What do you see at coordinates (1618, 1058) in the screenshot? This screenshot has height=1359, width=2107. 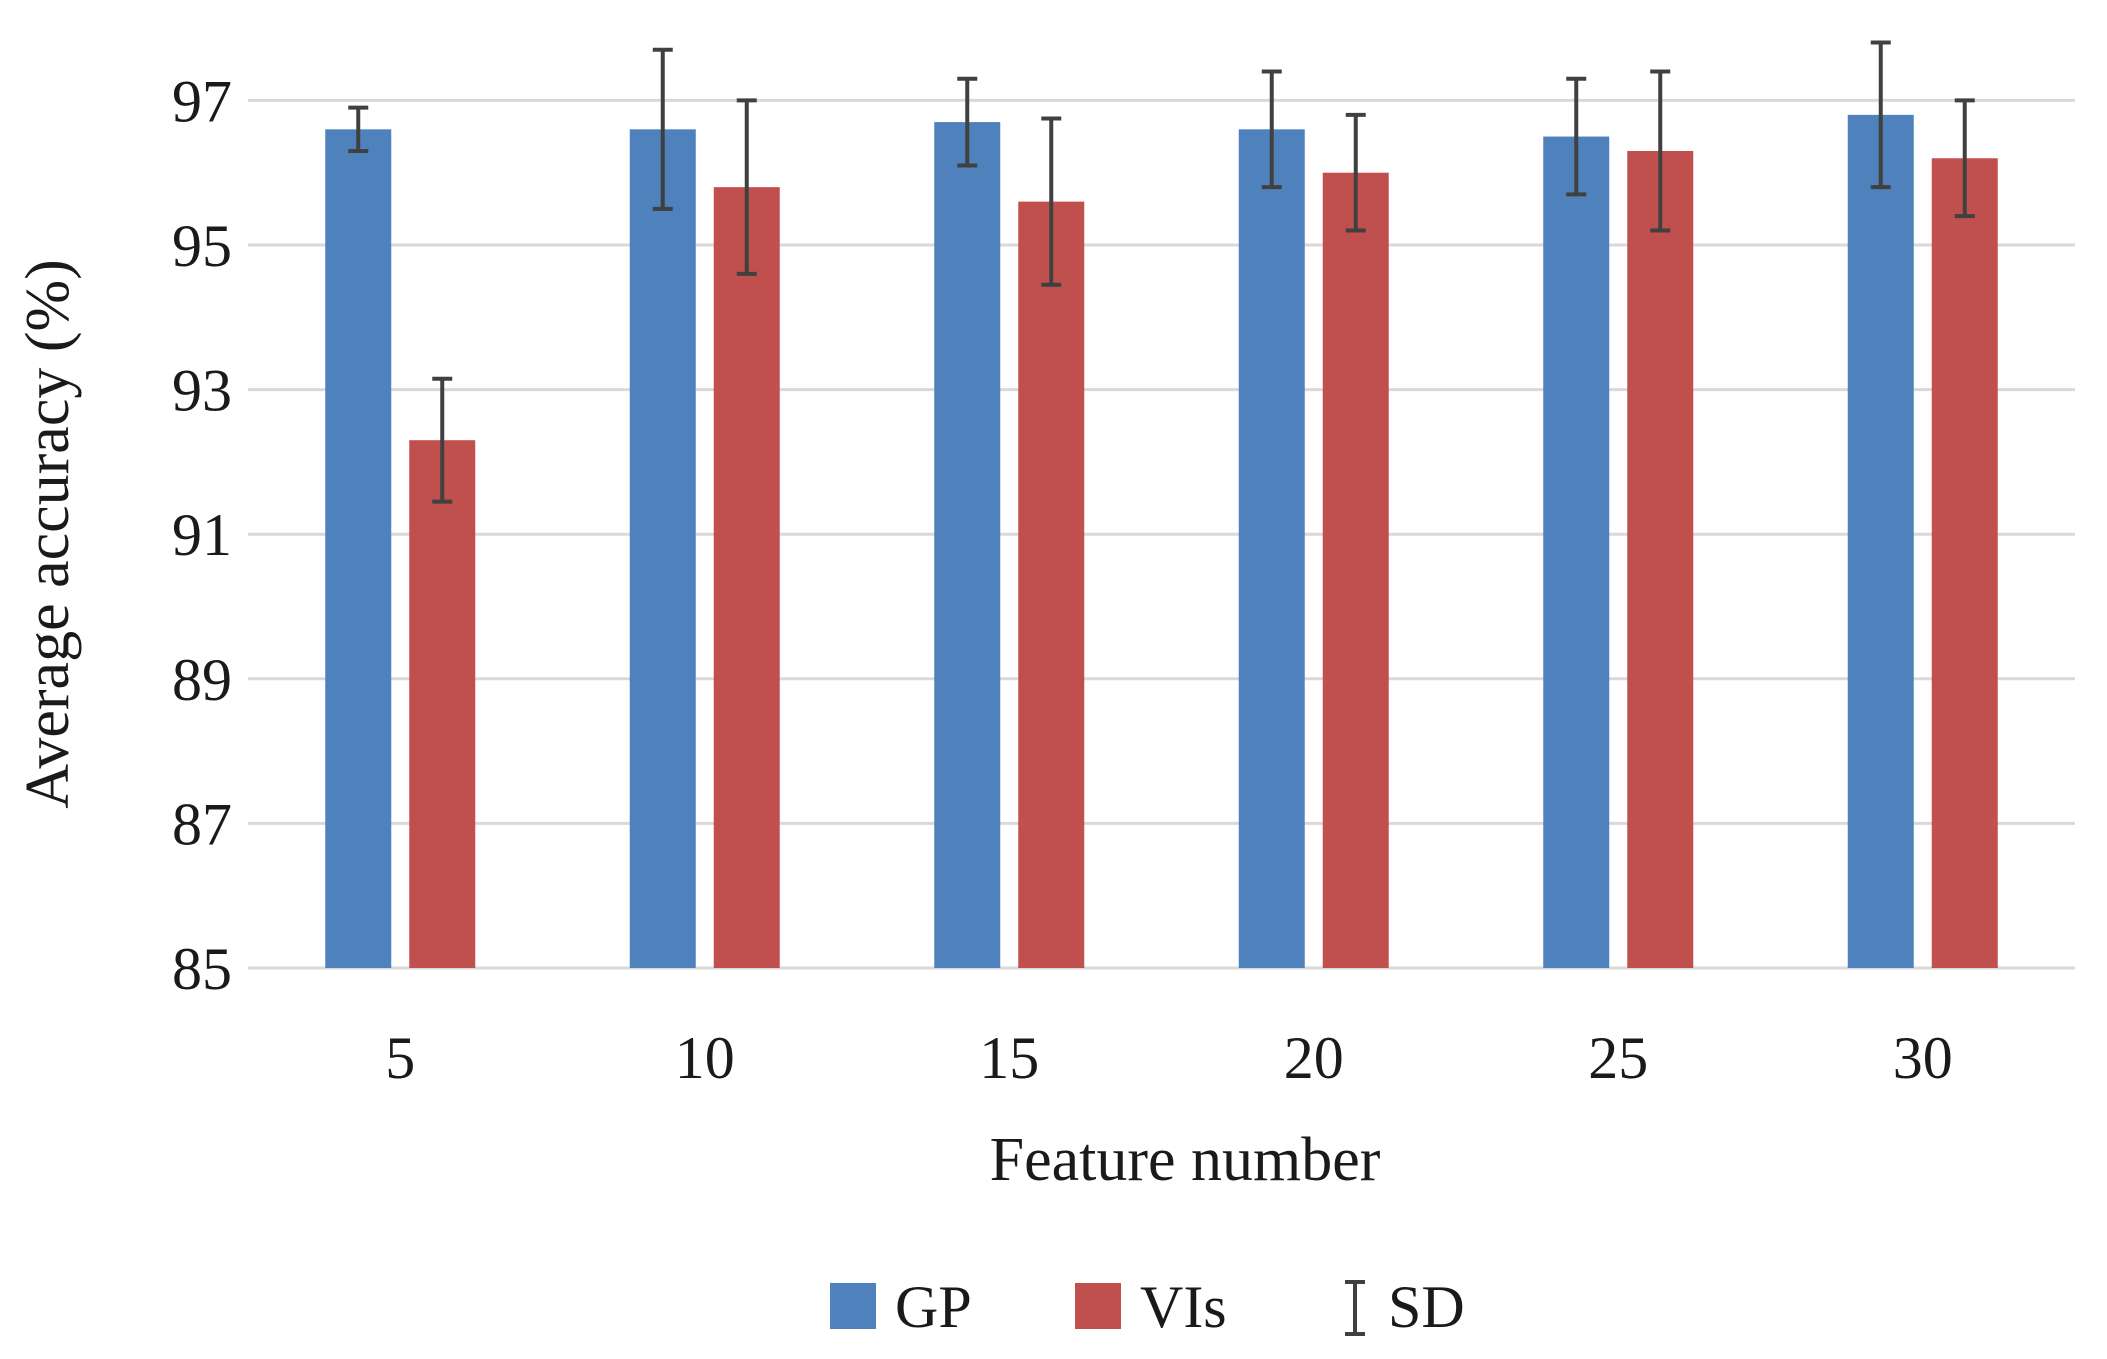 I see `x-tick-label: 25` at bounding box center [1618, 1058].